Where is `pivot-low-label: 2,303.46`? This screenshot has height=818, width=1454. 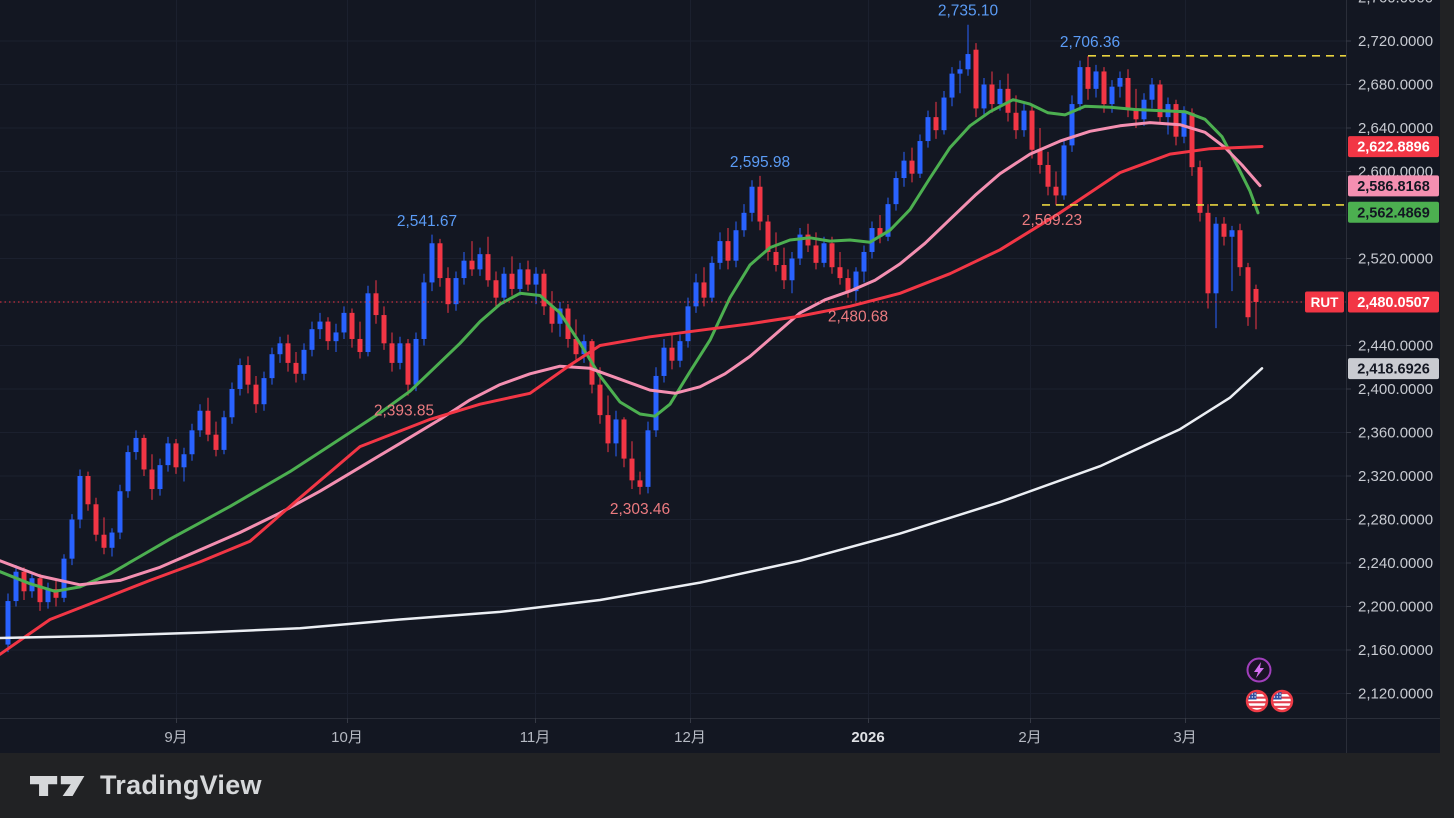
pivot-low-label: 2,303.46 is located at coordinates (640, 509).